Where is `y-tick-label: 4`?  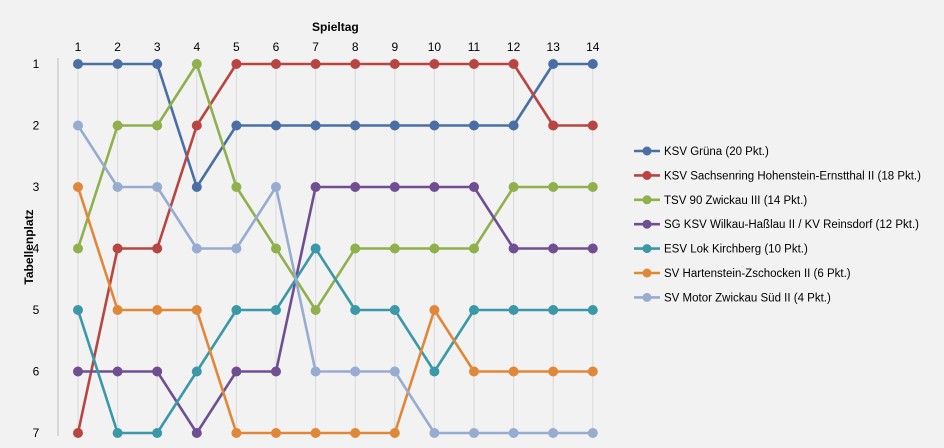 y-tick-label: 4 is located at coordinates (36, 249).